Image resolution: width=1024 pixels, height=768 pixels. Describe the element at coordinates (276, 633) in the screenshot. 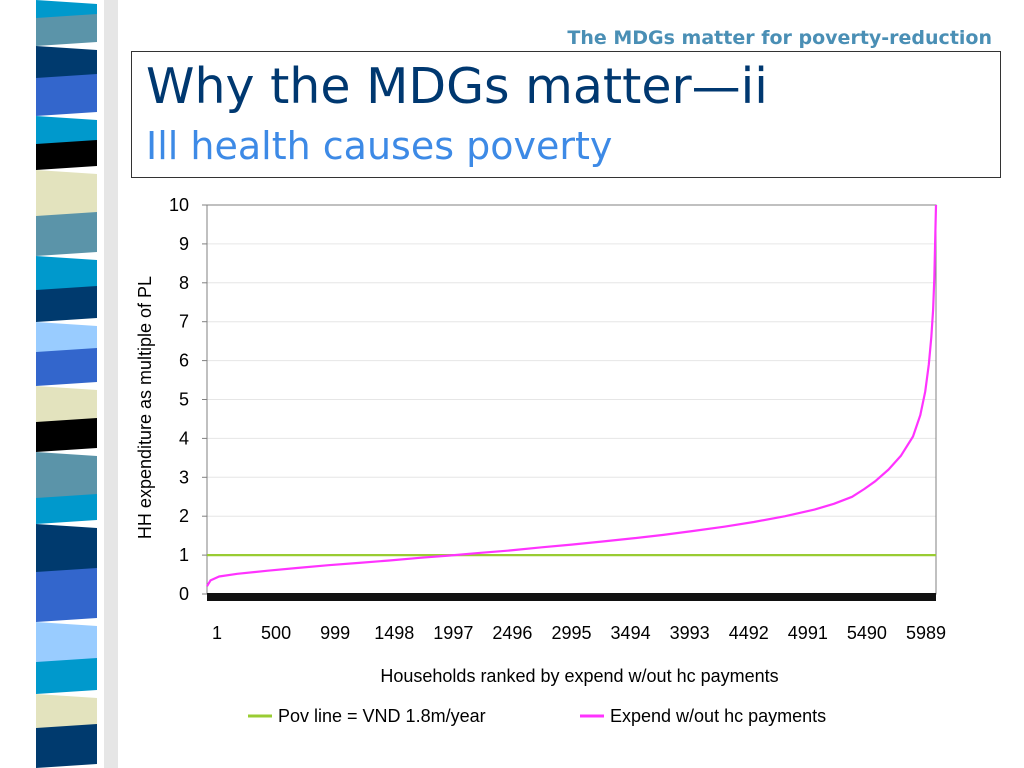

I see `x-tick-label: 500` at that location.